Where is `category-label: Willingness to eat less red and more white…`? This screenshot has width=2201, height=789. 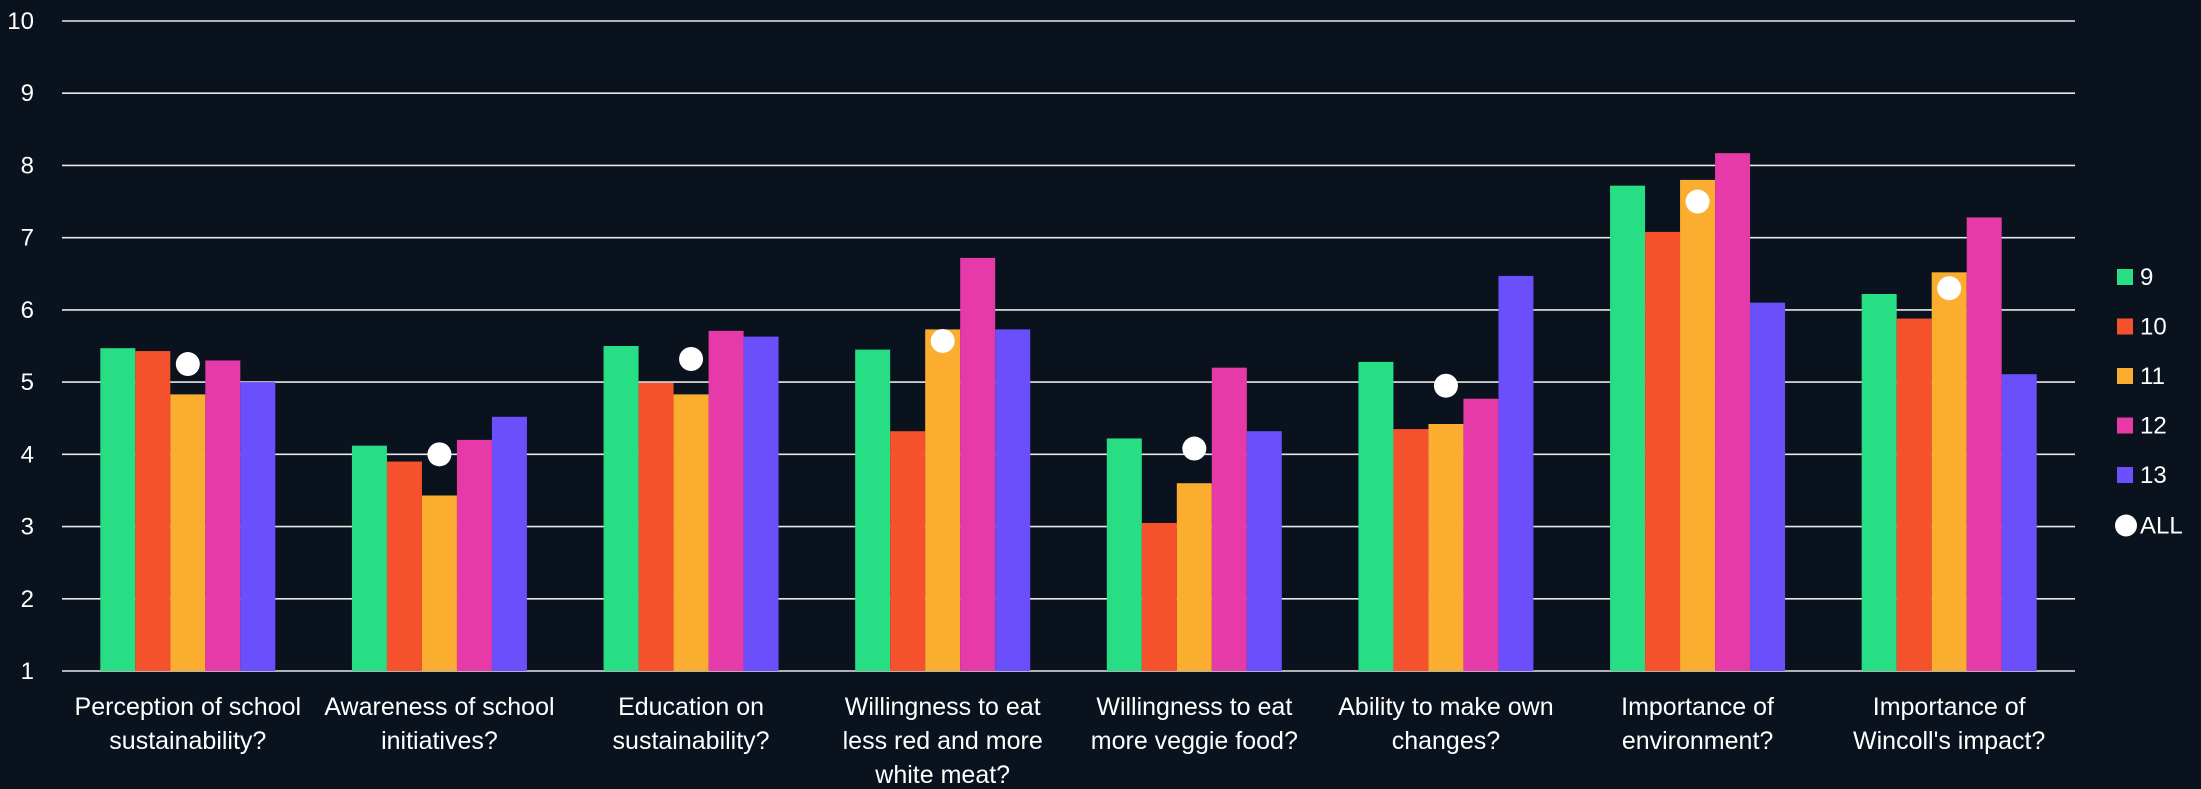 category-label: Willingness to eat less red and more white… is located at coordinates (943, 741).